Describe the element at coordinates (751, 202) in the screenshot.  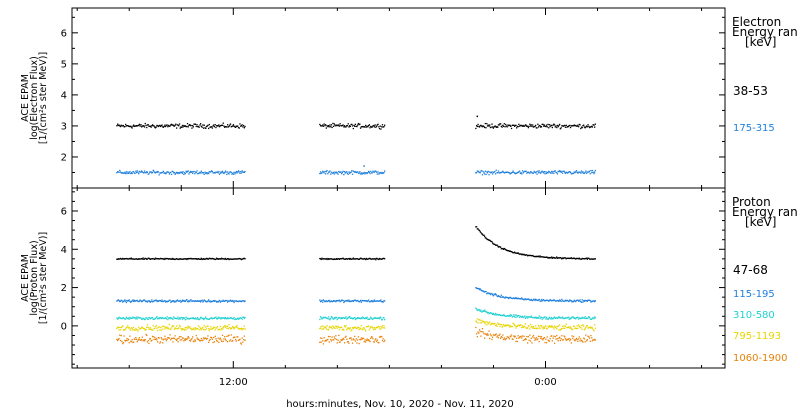
I see `legend-title: Proton` at that location.